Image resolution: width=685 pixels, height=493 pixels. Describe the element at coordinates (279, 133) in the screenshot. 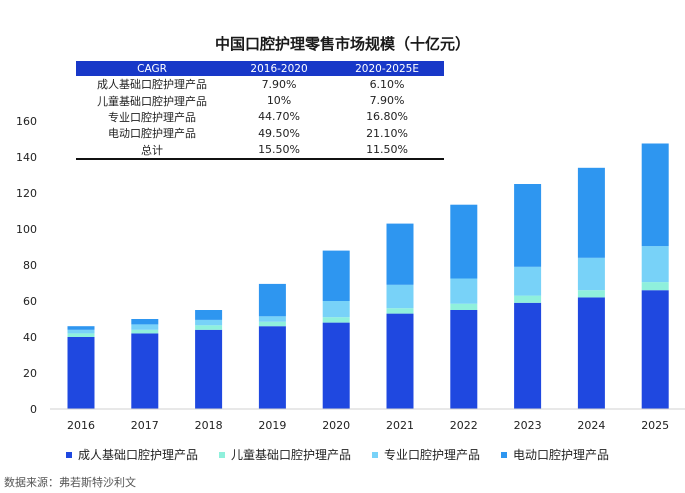

I see `table-cell: 49.50%` at that location.